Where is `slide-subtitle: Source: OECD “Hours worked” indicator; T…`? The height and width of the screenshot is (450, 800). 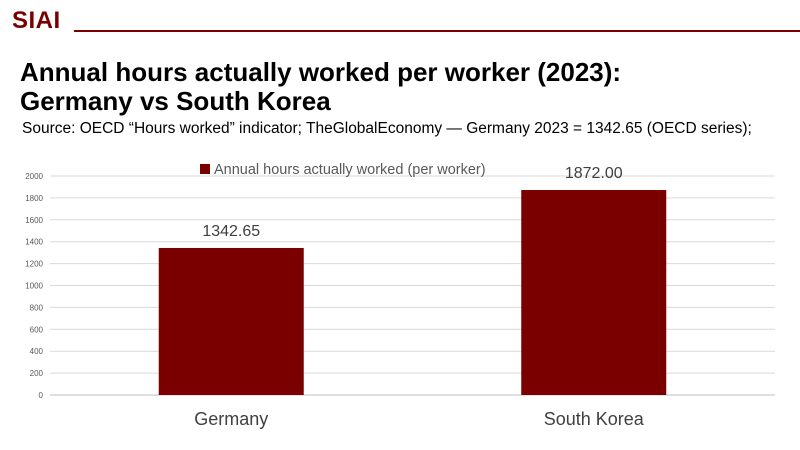 slide-subtitle: Source: OECD “Hours worked” indicator; T… is located at coordinates (387, 128).